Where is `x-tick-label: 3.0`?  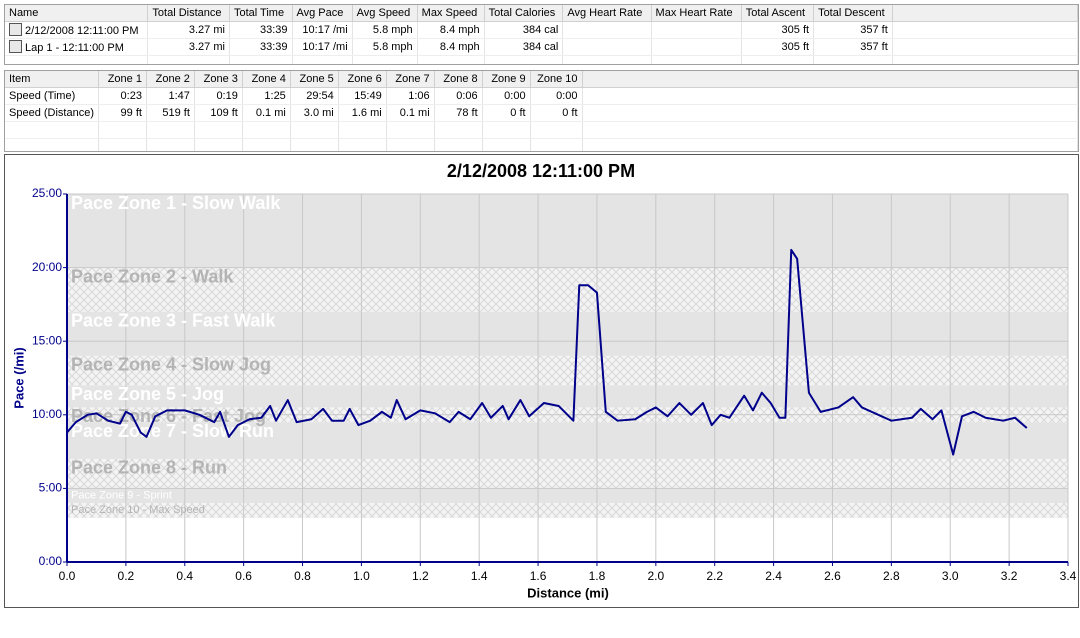 x-tick-label: 3.0 is located at coordinates (950, 576).